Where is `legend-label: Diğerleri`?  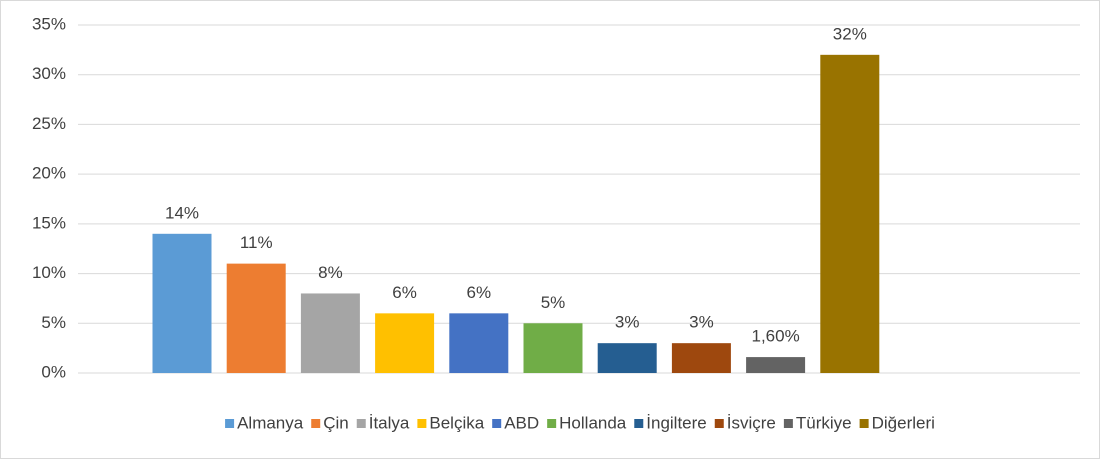 legend-label: Diğerleri is located at coordinates (903, 422).